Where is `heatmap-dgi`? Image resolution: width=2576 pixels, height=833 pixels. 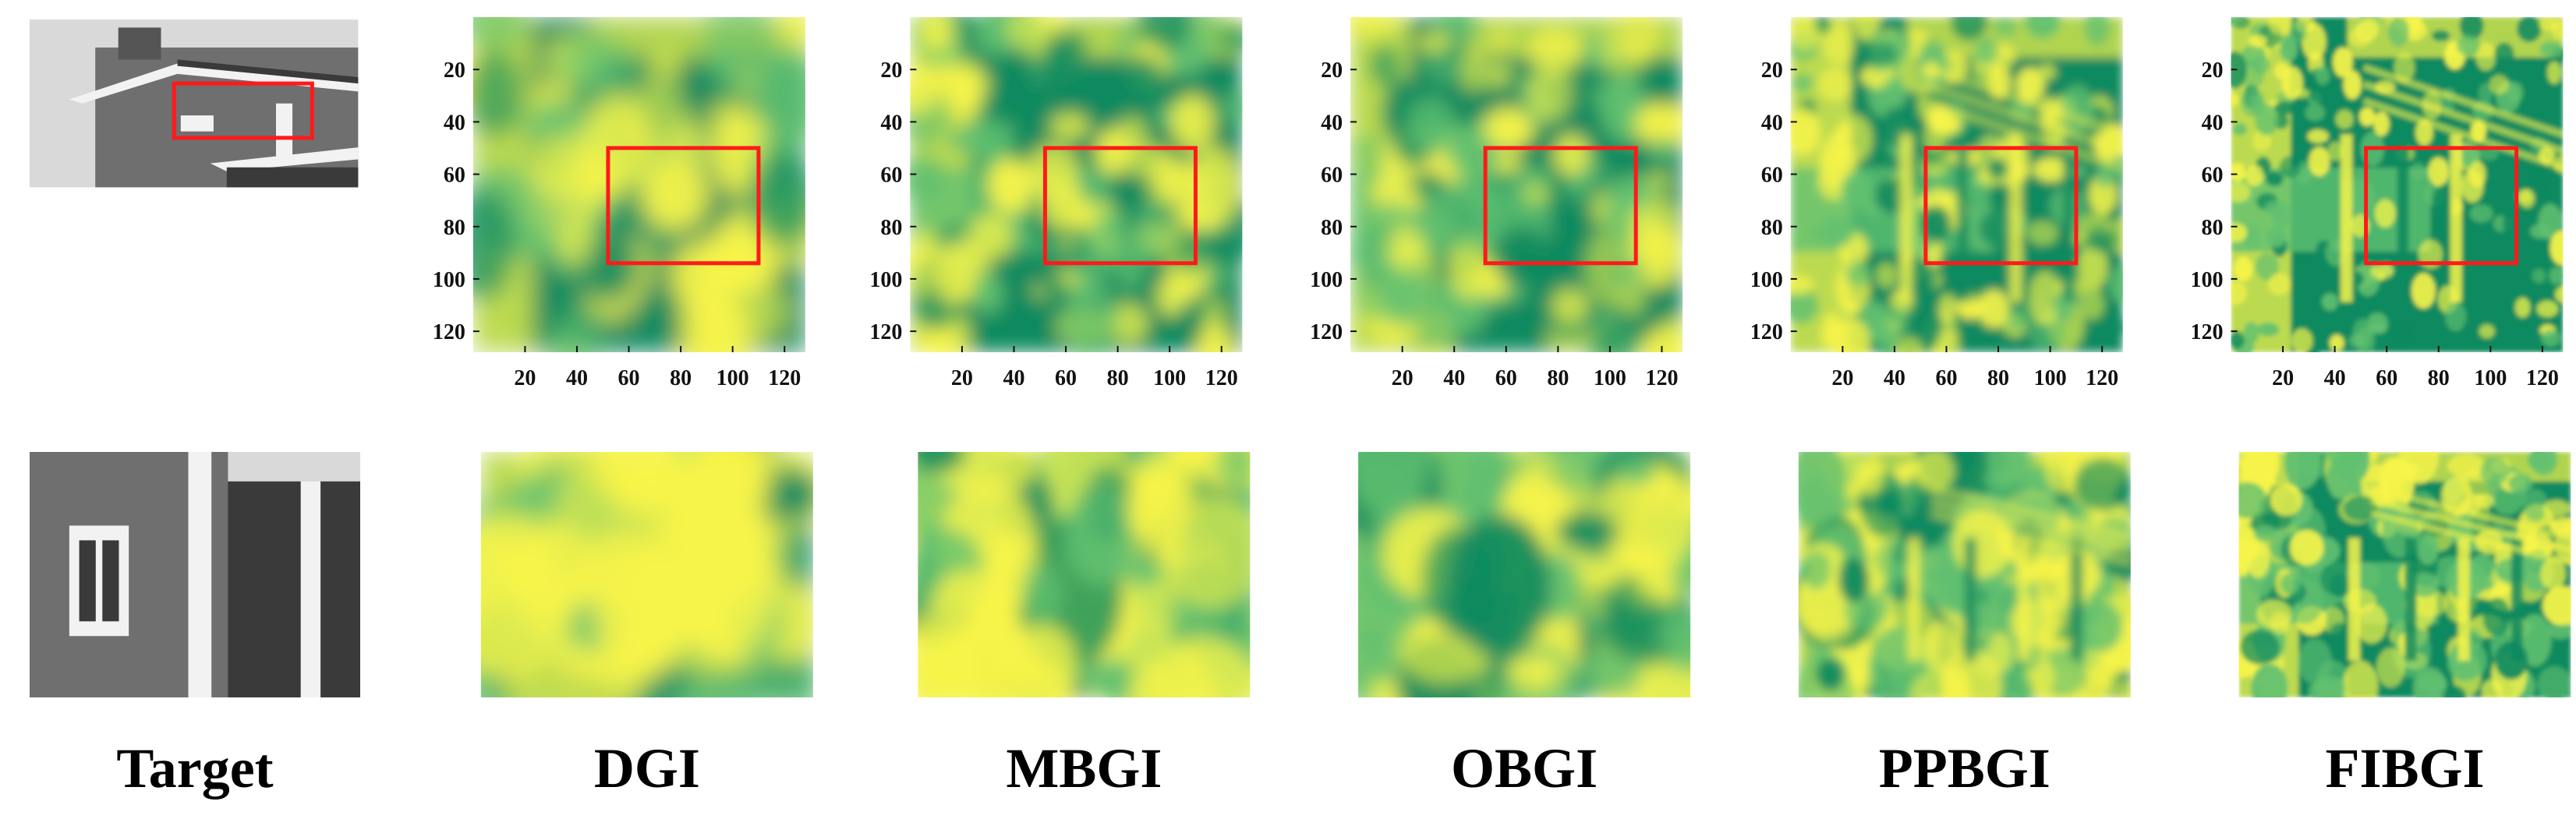 heatmap-dgi is located at coordinates (638, 184).